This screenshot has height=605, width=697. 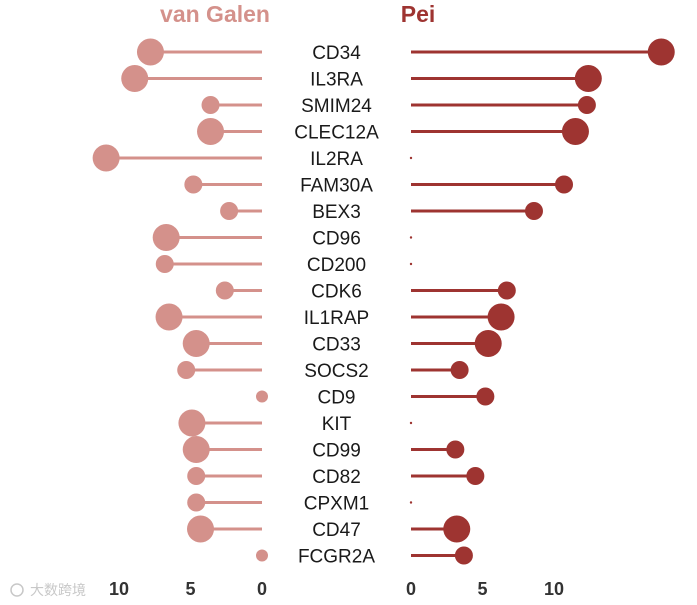 I want to click on gene-label-cd82: CD82, so click(x=336, y=477).